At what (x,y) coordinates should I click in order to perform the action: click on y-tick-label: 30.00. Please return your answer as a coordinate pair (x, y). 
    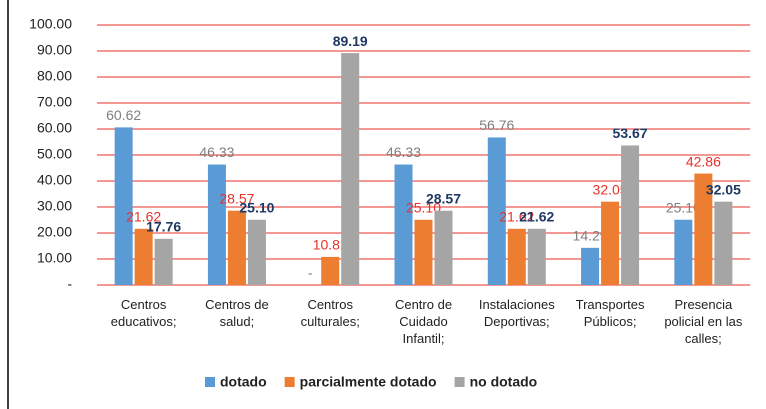
    Looking at the image, I should click on (54, 206).